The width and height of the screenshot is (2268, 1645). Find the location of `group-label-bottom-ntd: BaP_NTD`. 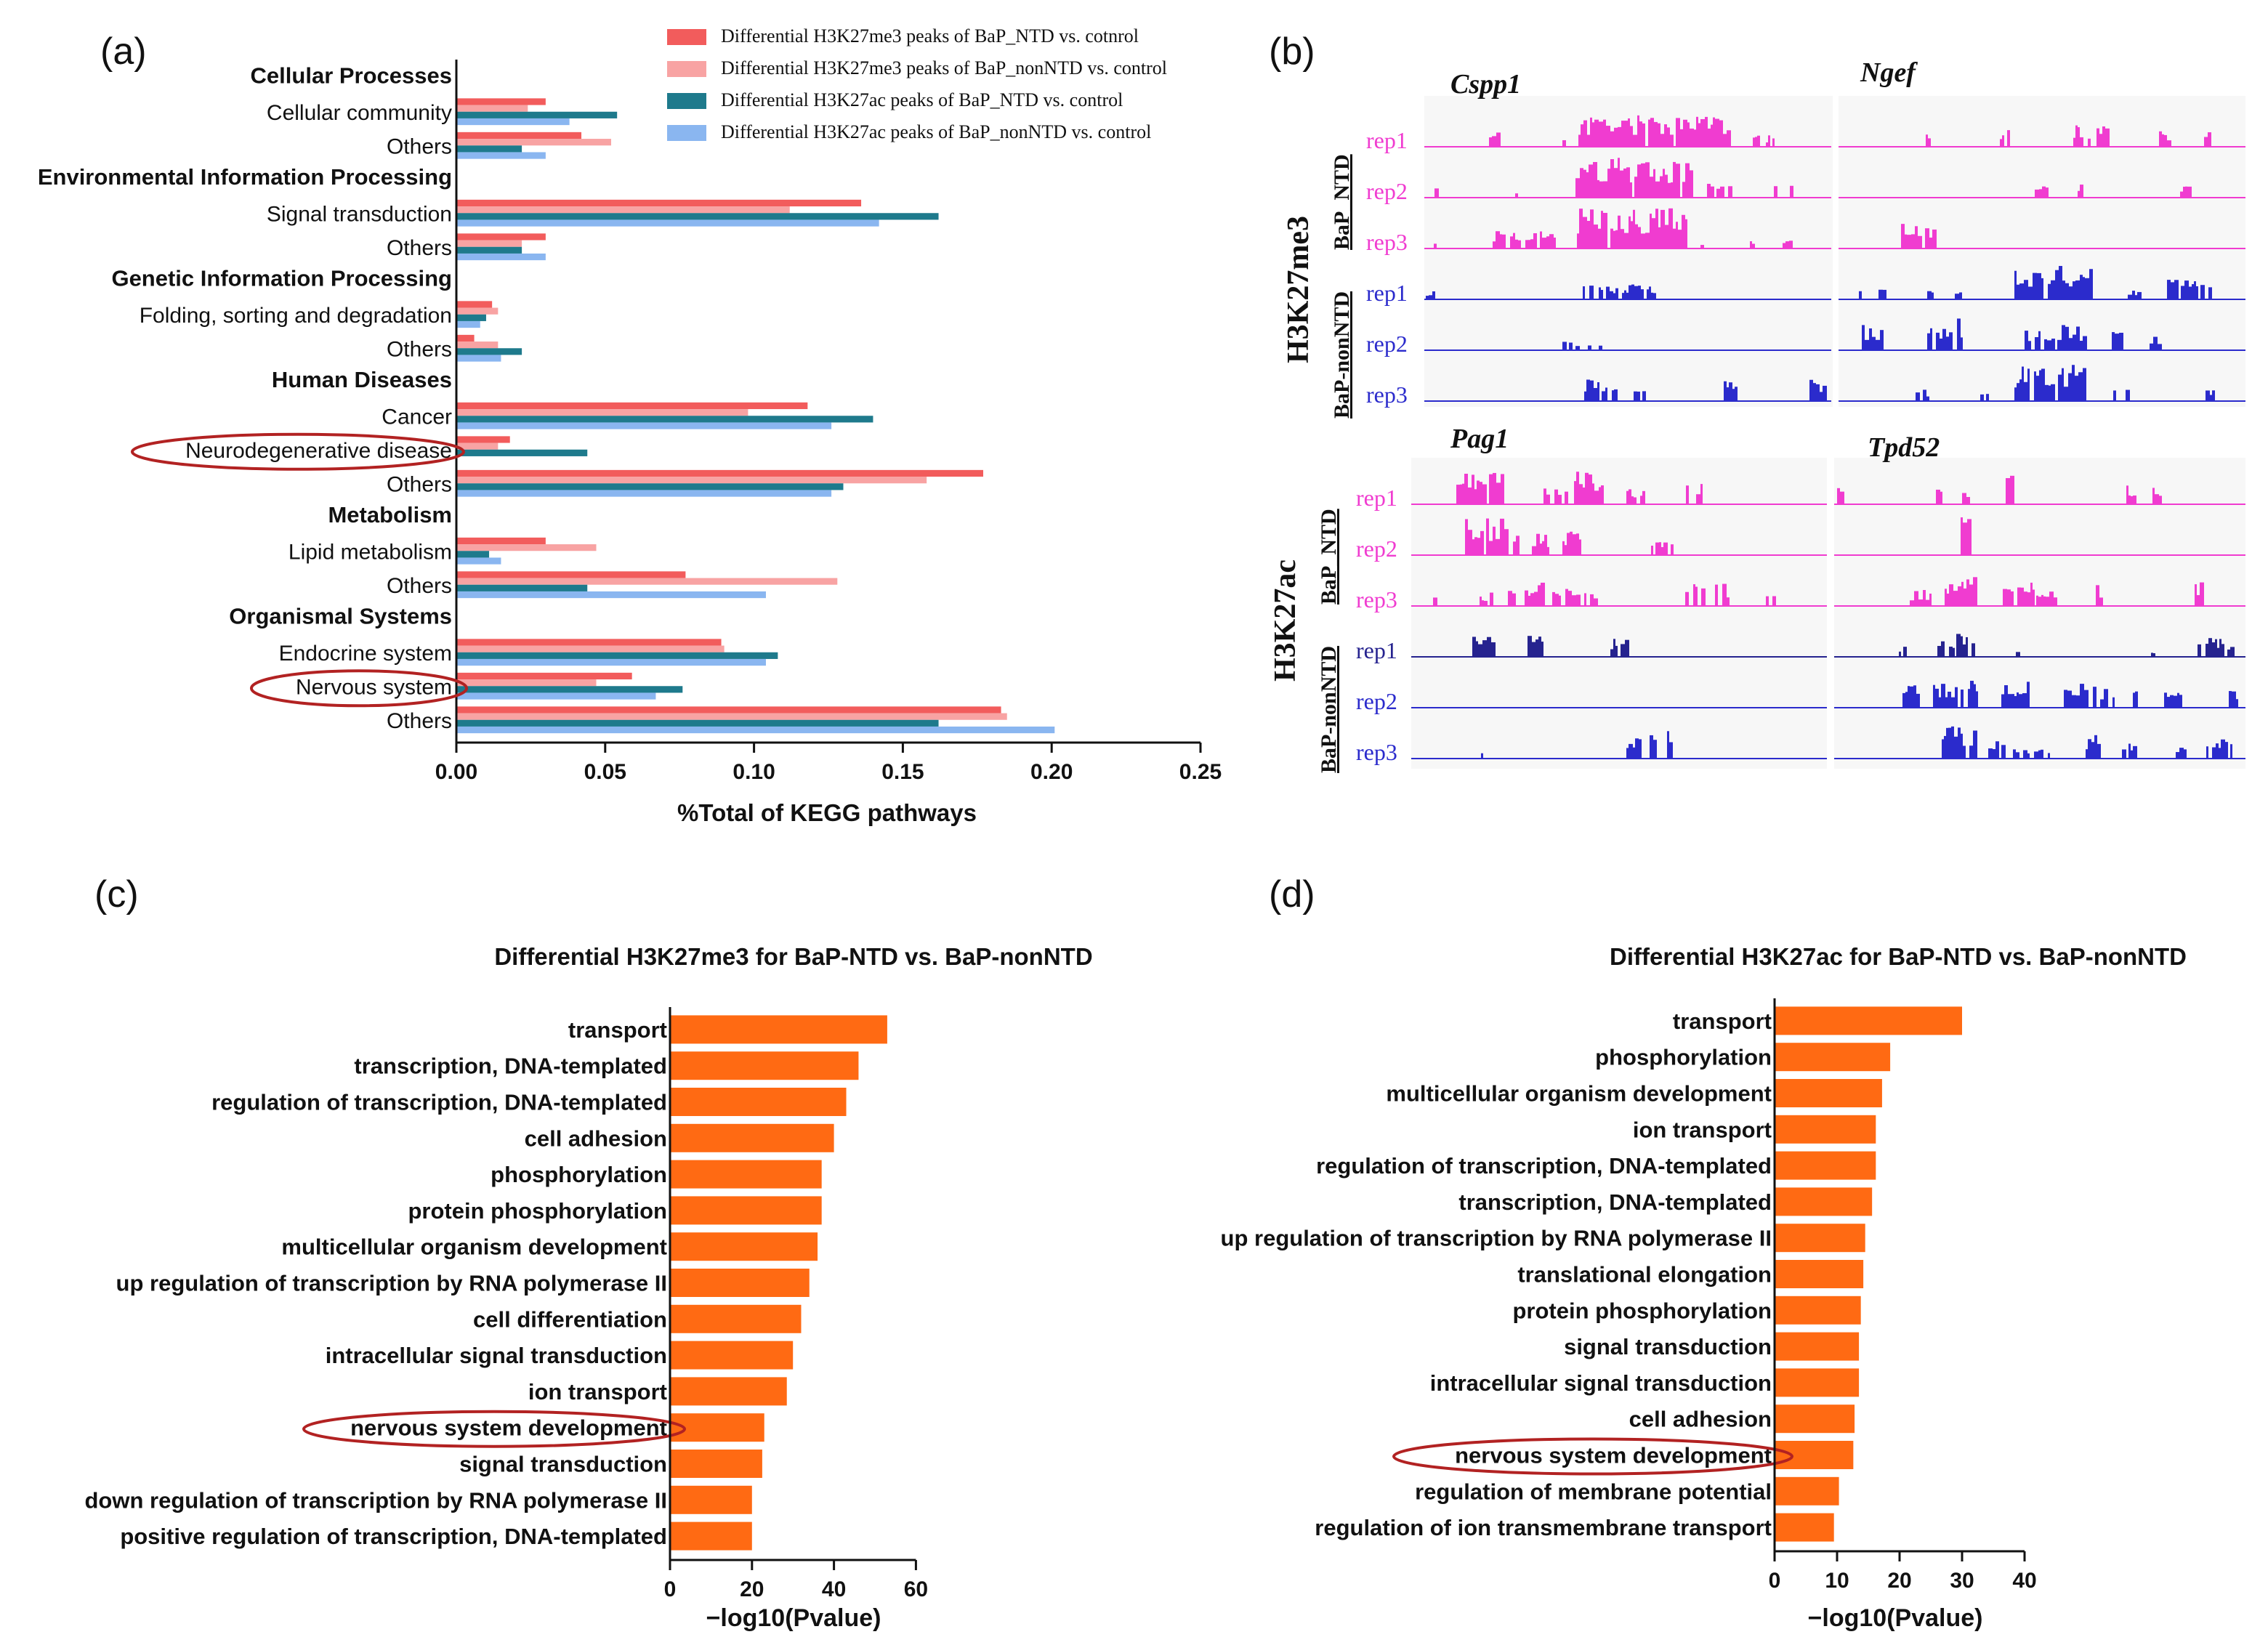

group-label-bottom-ntd: BaP_NTD is located at coordinates (1329, 557).